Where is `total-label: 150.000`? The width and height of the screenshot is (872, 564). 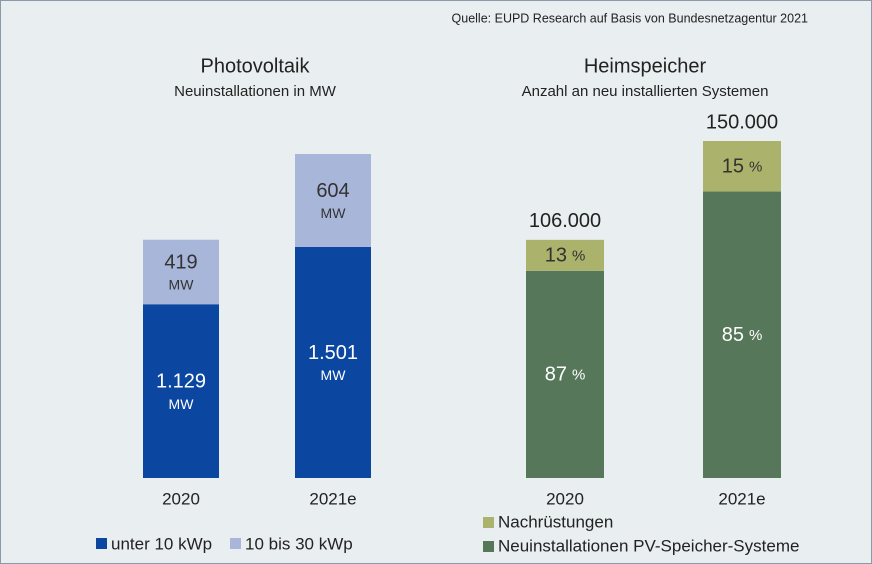 total-label: 150.000 is located at coordinates (742, 122).